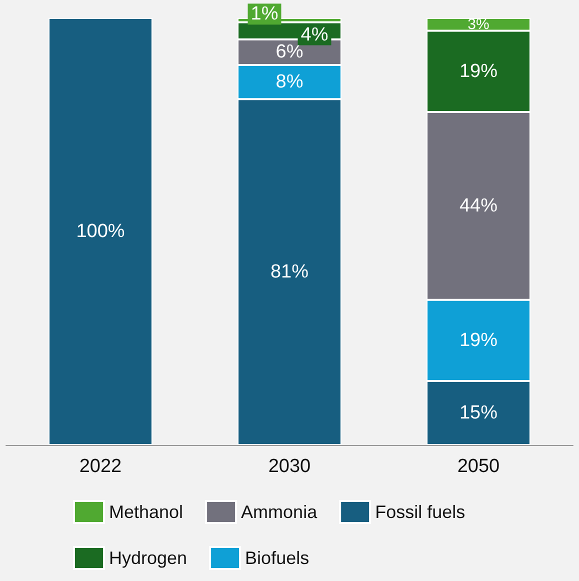  Describe the element at coordinates (478, 413) in the screenshot. I see `data-label: 15%` at that location.